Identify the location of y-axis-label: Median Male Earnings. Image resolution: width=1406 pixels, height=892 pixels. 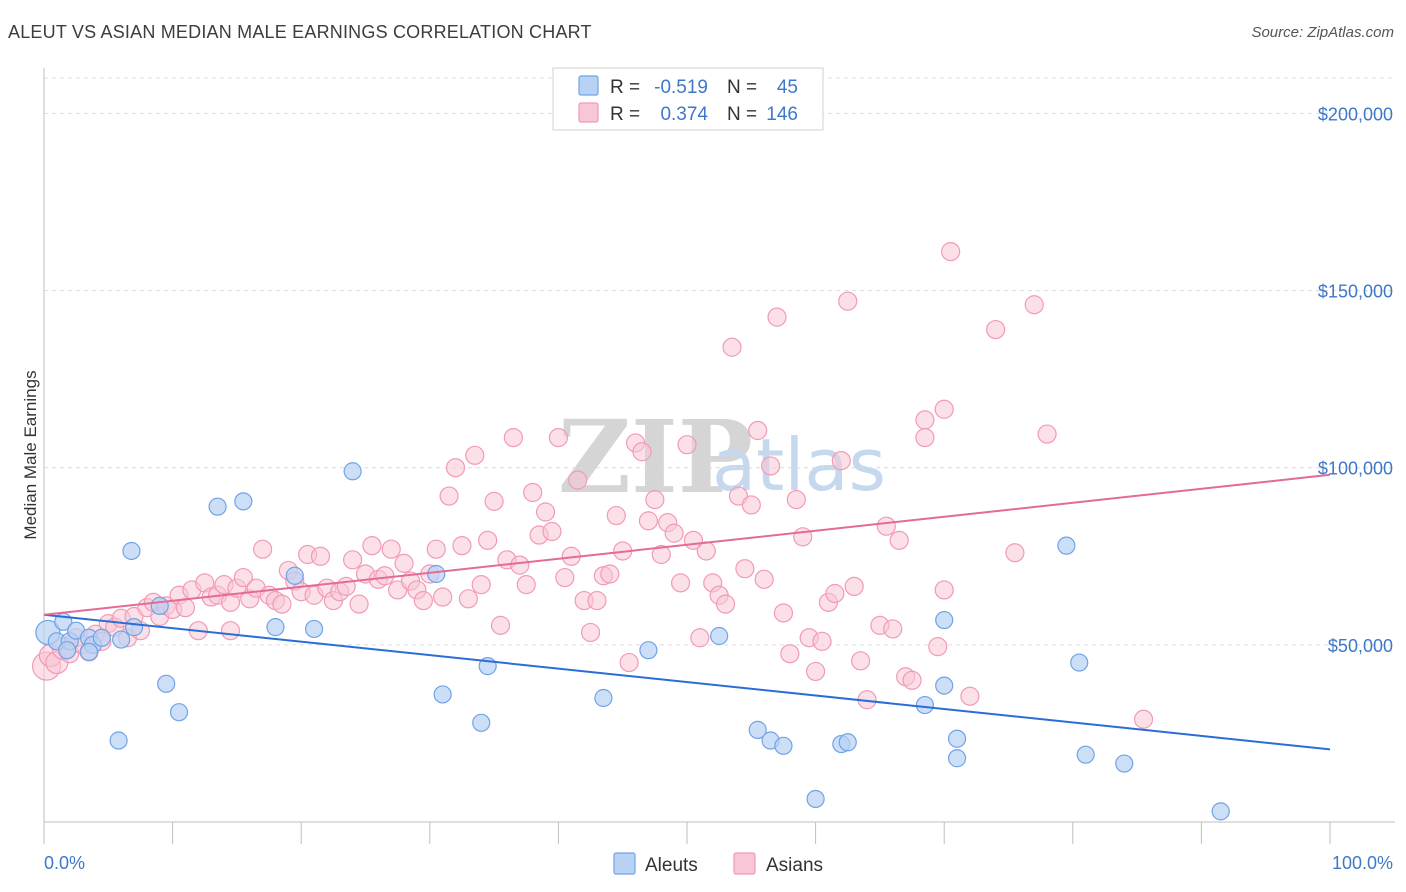
(30, 454).